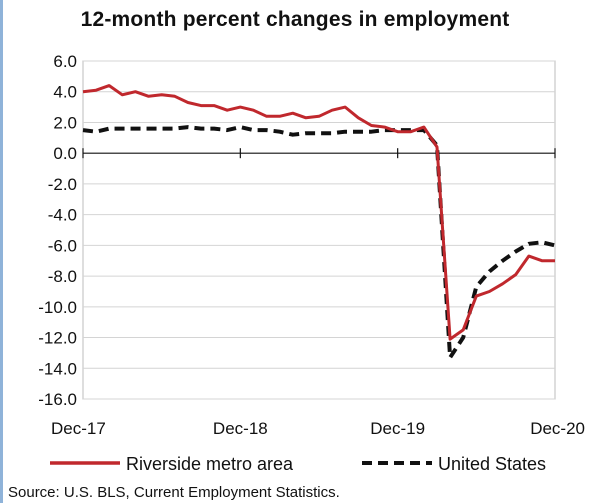 This screenshot has width=590, height=503. Describe the element at coordinates (62, 245) in the screenshot. I see `y-tick-label: -6.0` at that location.